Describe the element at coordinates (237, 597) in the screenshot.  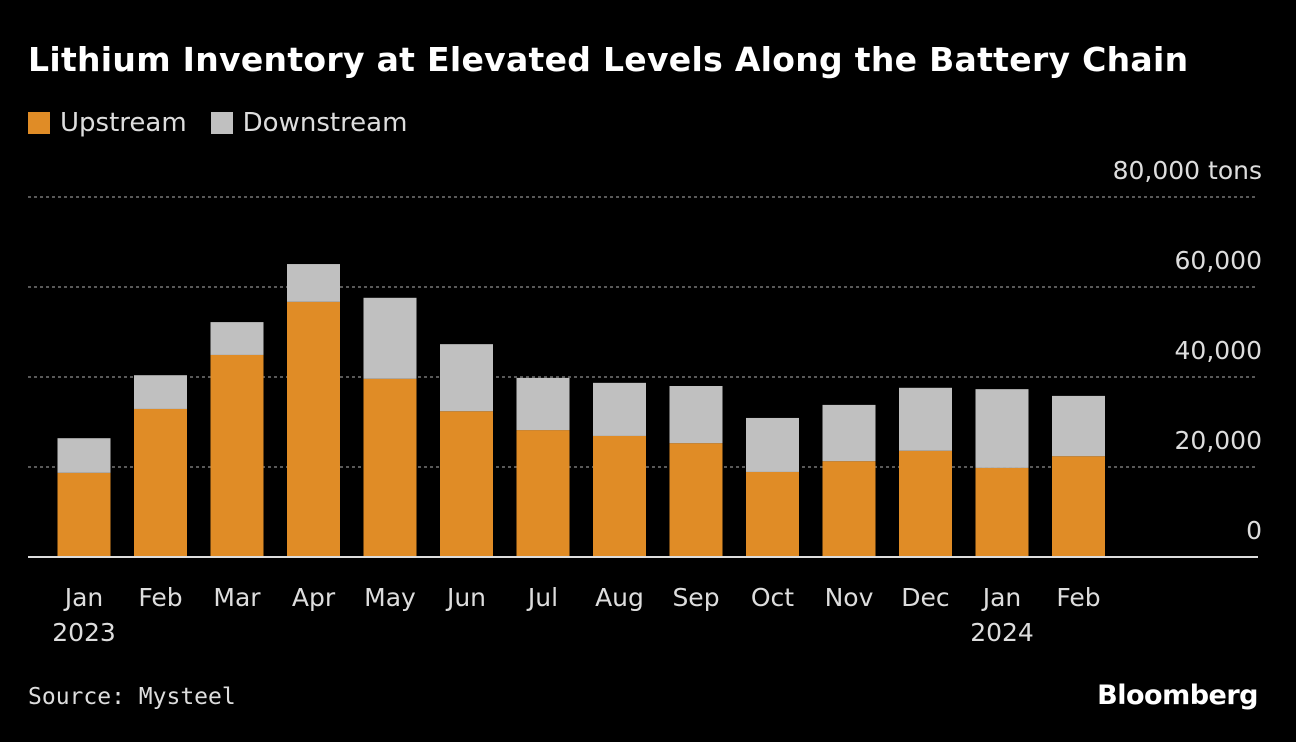
I see `x-tick-label: Mar` at that location.